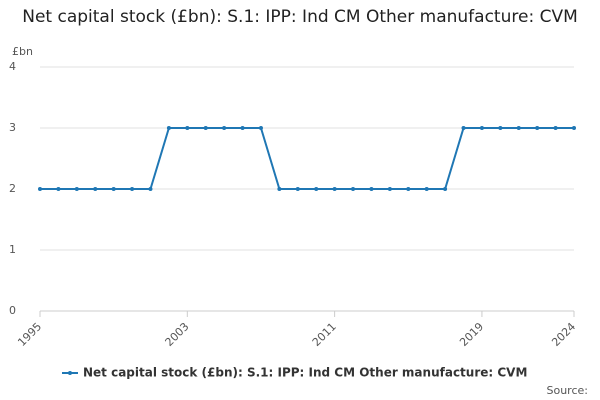 This screenshot has height=400, width=600. Describe the element at coordinates (29, 334) in the screenshot. I see `x-tick-label: 1995` at that location.